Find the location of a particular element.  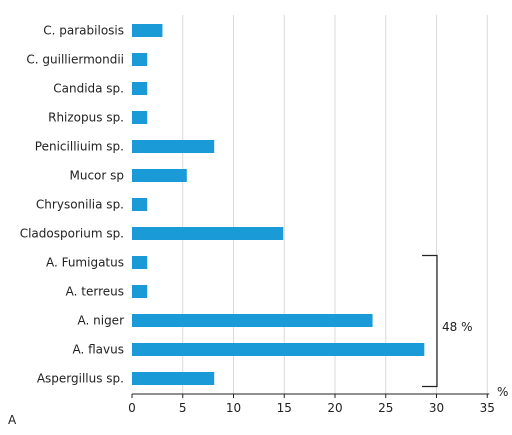

bar-a-flavus is located at coordinates (278, 349).